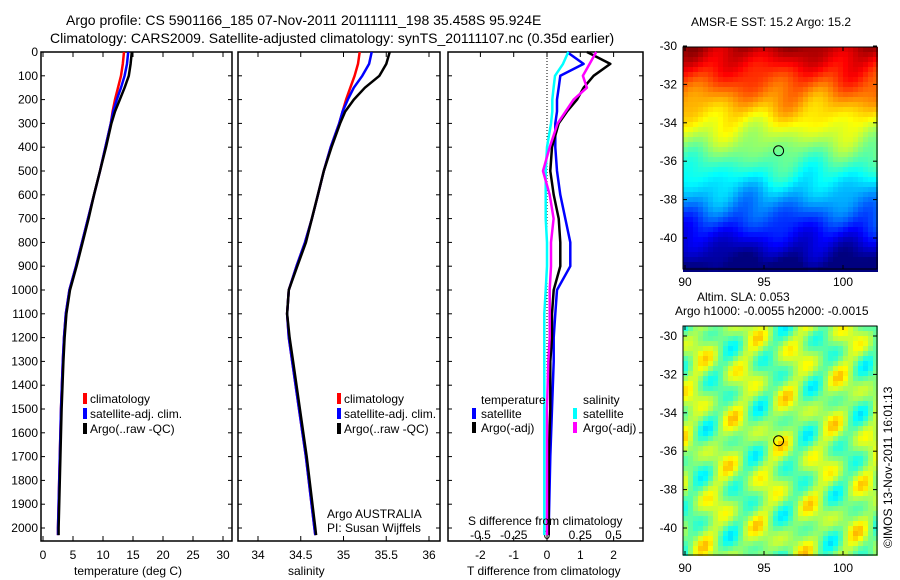 Image resolution: width=900 pixels, height=580 pixels. Describe the element at coordinates (575, 413) in the screenshot. I see `legend-swatch-s-satellite` at that location.